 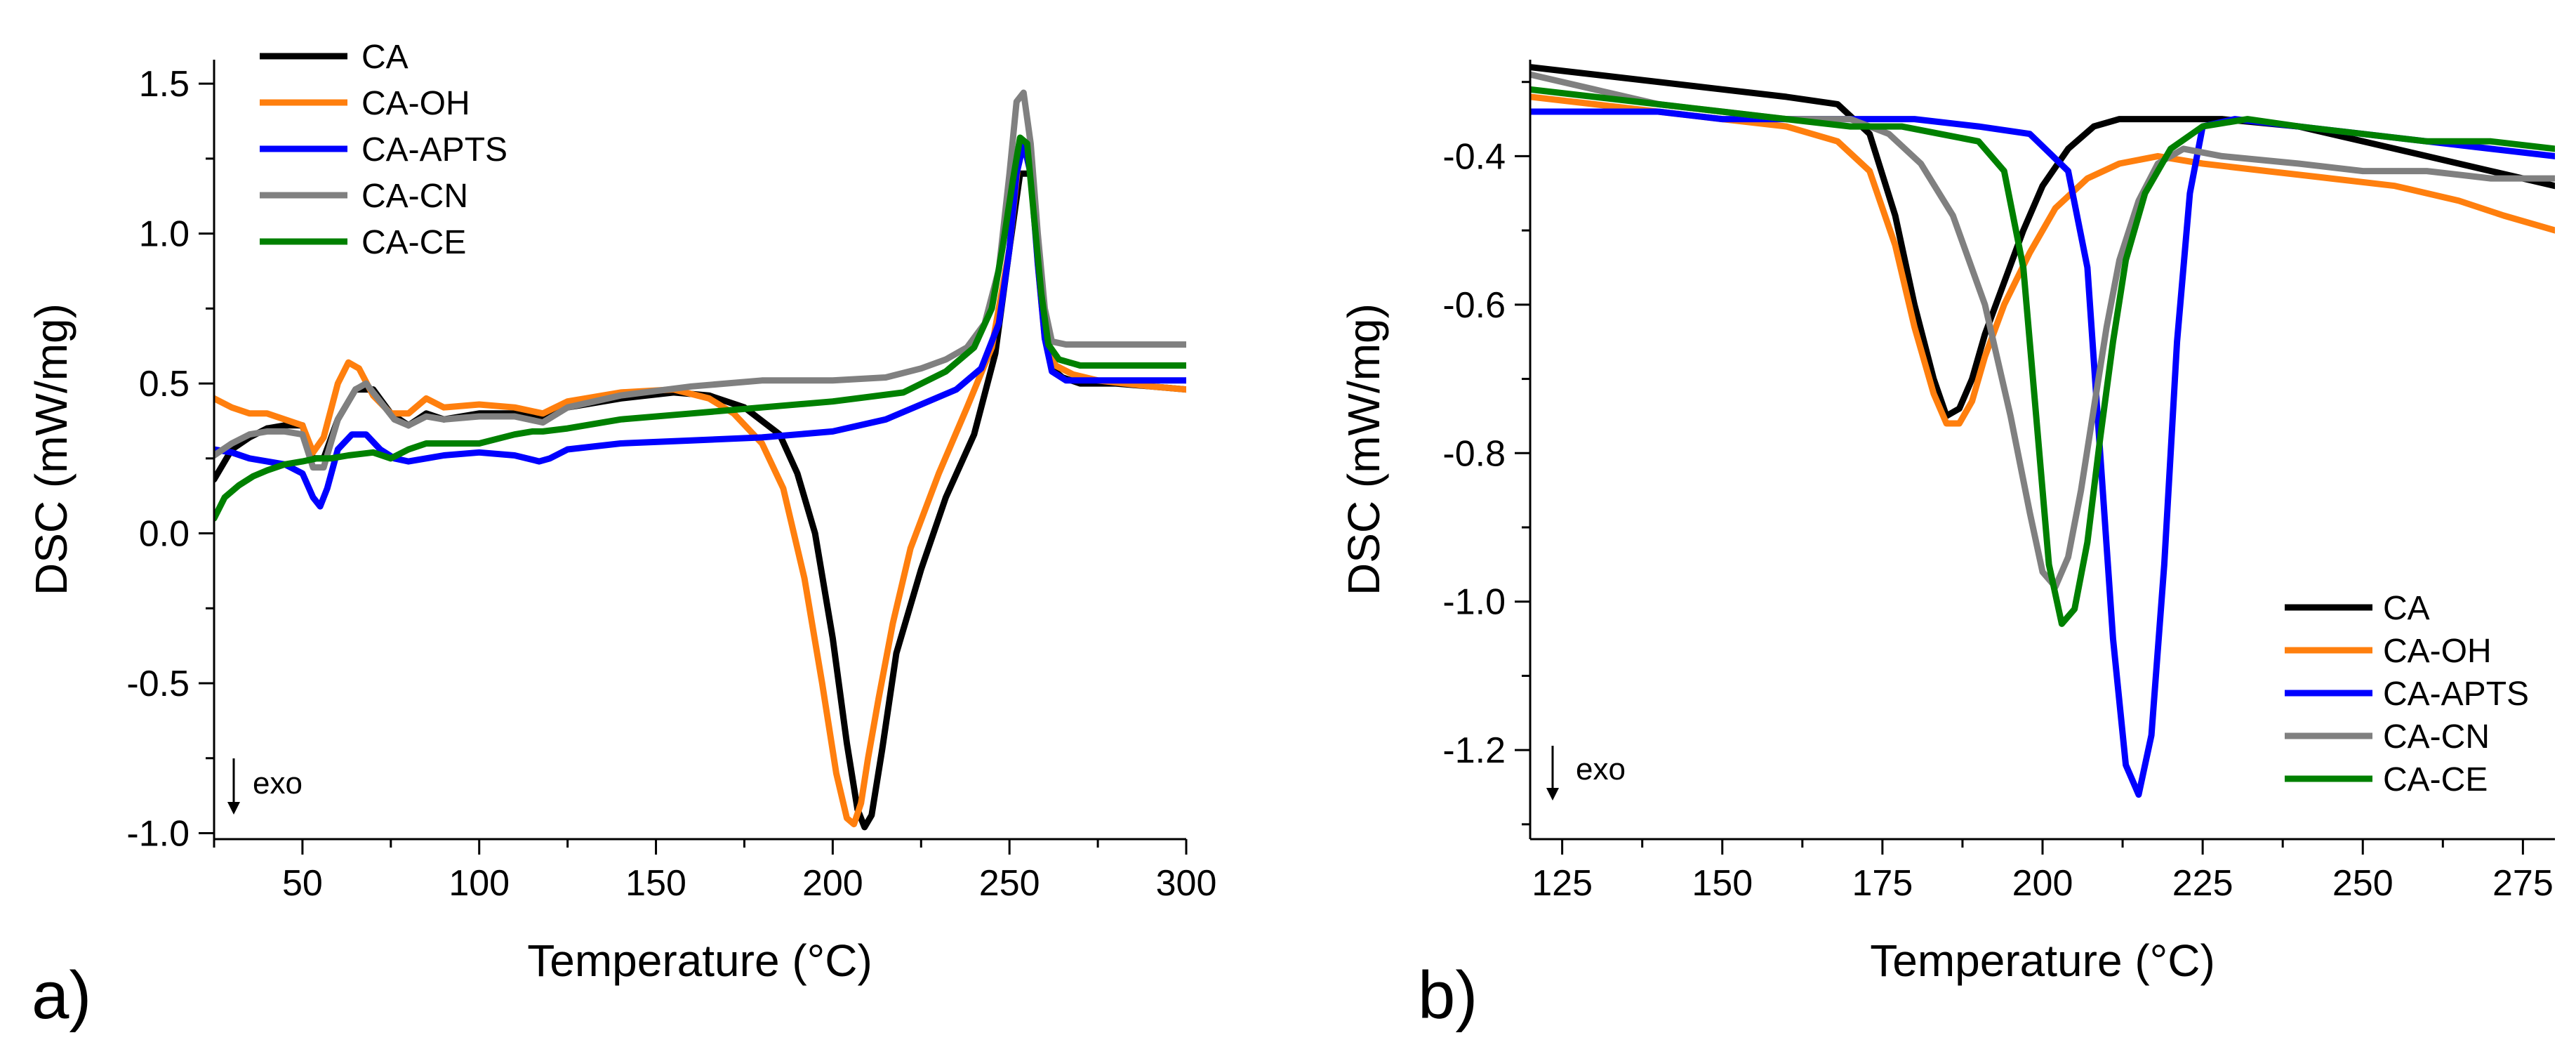 What do you see at coordinates (165, 84) in the screenshot?
I see `y-tick-label: 1.5` at bounding box center [165, 84].